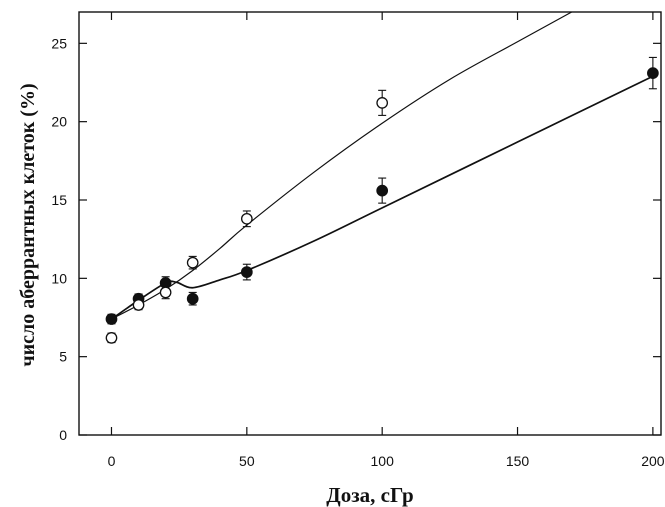 The image size is (665, 507). I want to click on y-axis-label: число аберрантных клеток (%), so click(28, 224).